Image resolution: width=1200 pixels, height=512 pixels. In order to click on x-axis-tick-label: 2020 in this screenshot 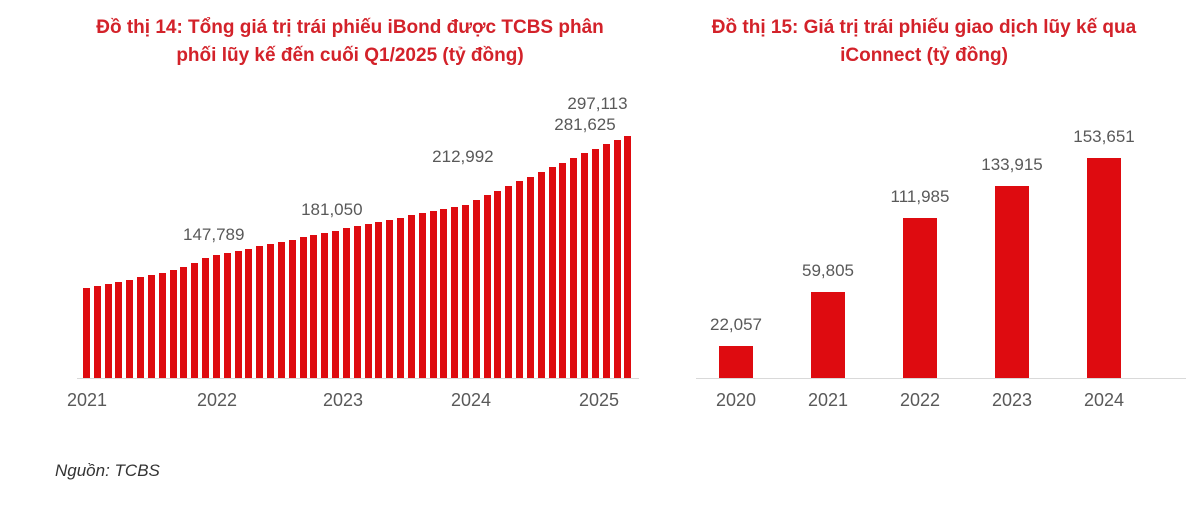, I will do `click(736, 400)`.